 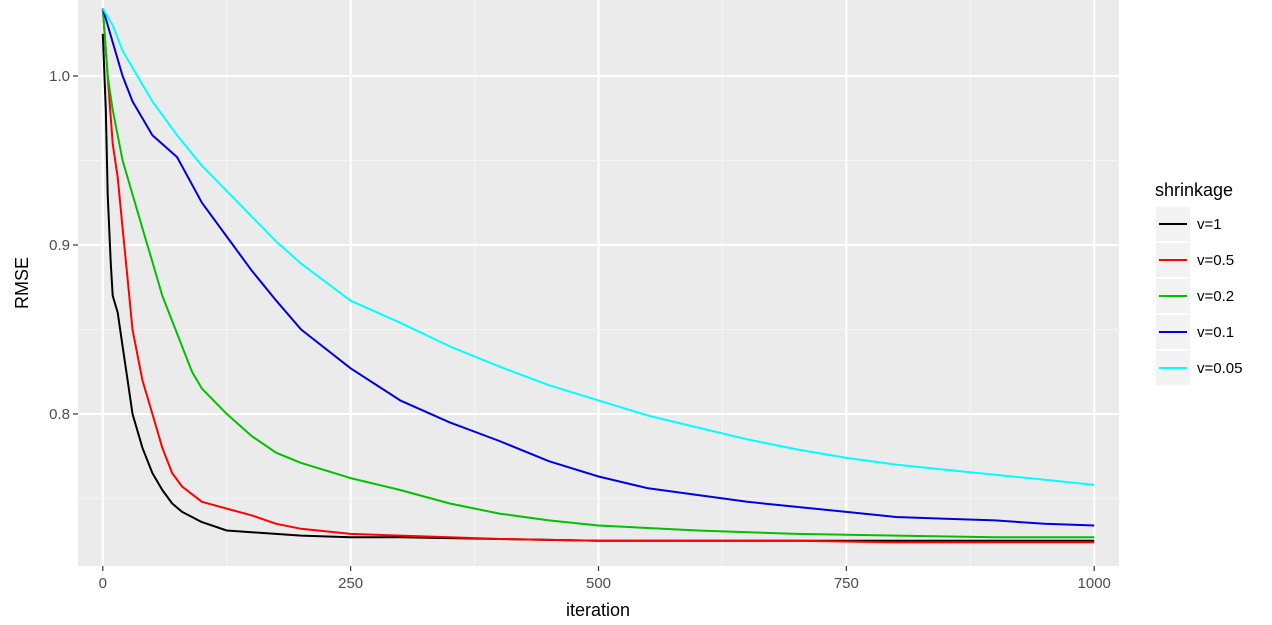 I want to click on legend-label: v=0.05, so click(x=1219, y=368).